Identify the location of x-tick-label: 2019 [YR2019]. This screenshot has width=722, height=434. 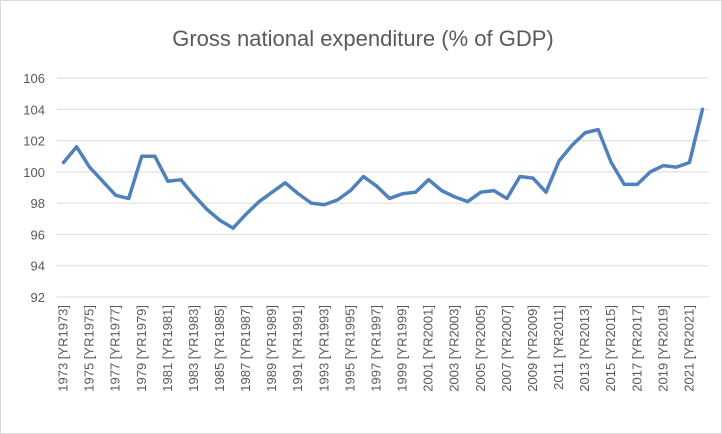
(662, 348).